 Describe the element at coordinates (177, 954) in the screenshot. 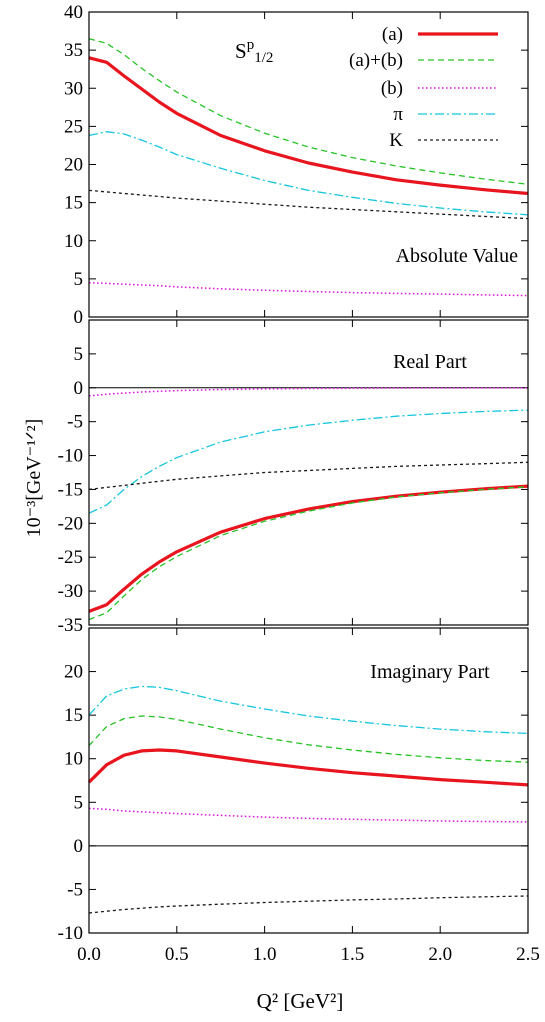

I see `x-tick-label: 0.5` at that location.